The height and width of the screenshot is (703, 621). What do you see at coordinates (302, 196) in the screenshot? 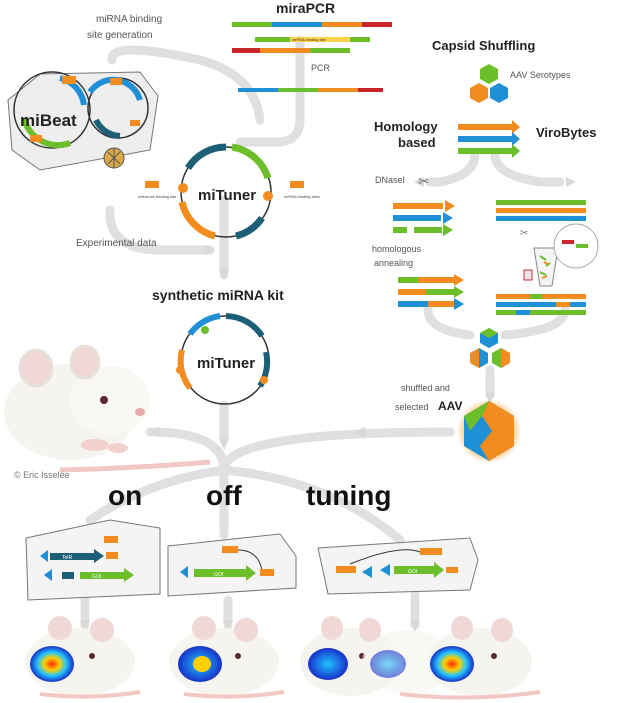
I see `mirna-binding-sites-label: miRNA binding sites` at bounding box center [302, 196].